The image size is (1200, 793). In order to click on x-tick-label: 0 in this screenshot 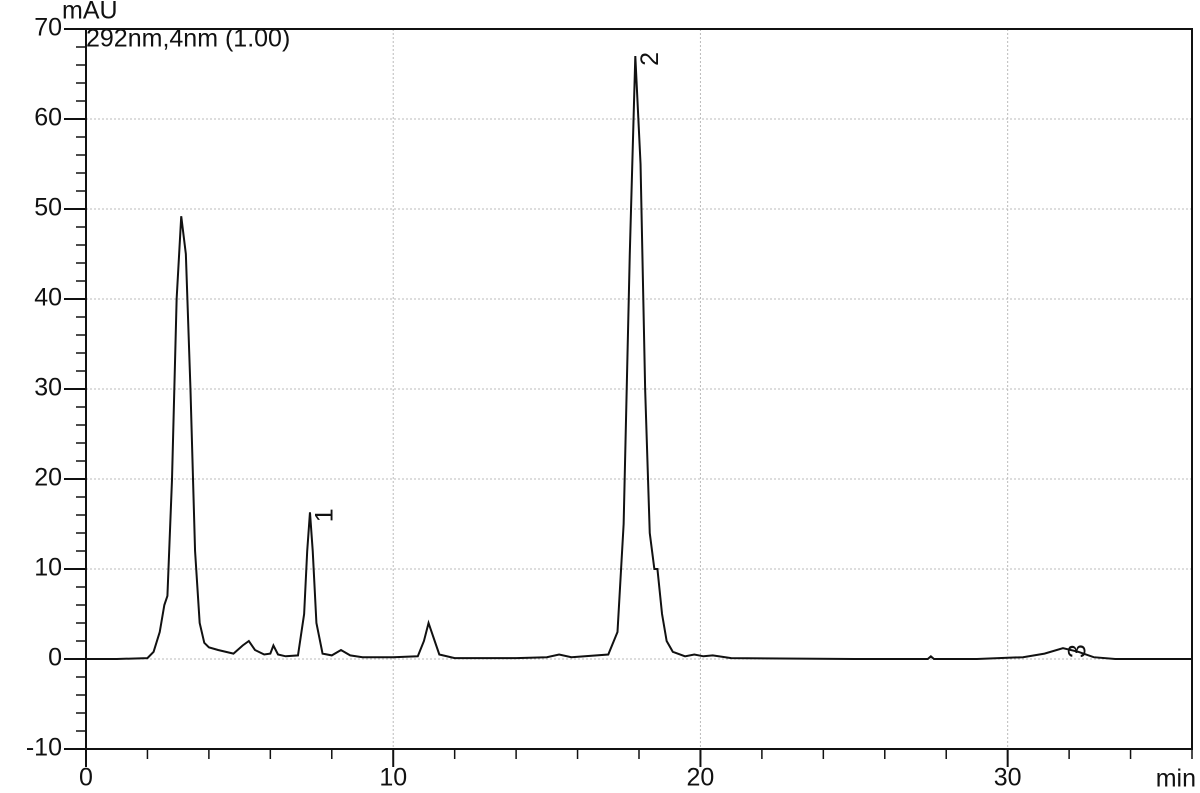, I will do `click(86, 778)`.